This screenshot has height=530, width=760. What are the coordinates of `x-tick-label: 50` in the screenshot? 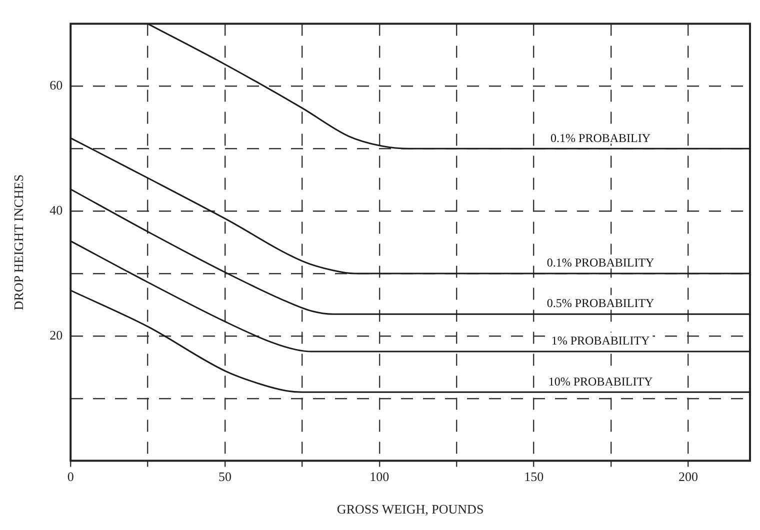 It's located at (225, 476).